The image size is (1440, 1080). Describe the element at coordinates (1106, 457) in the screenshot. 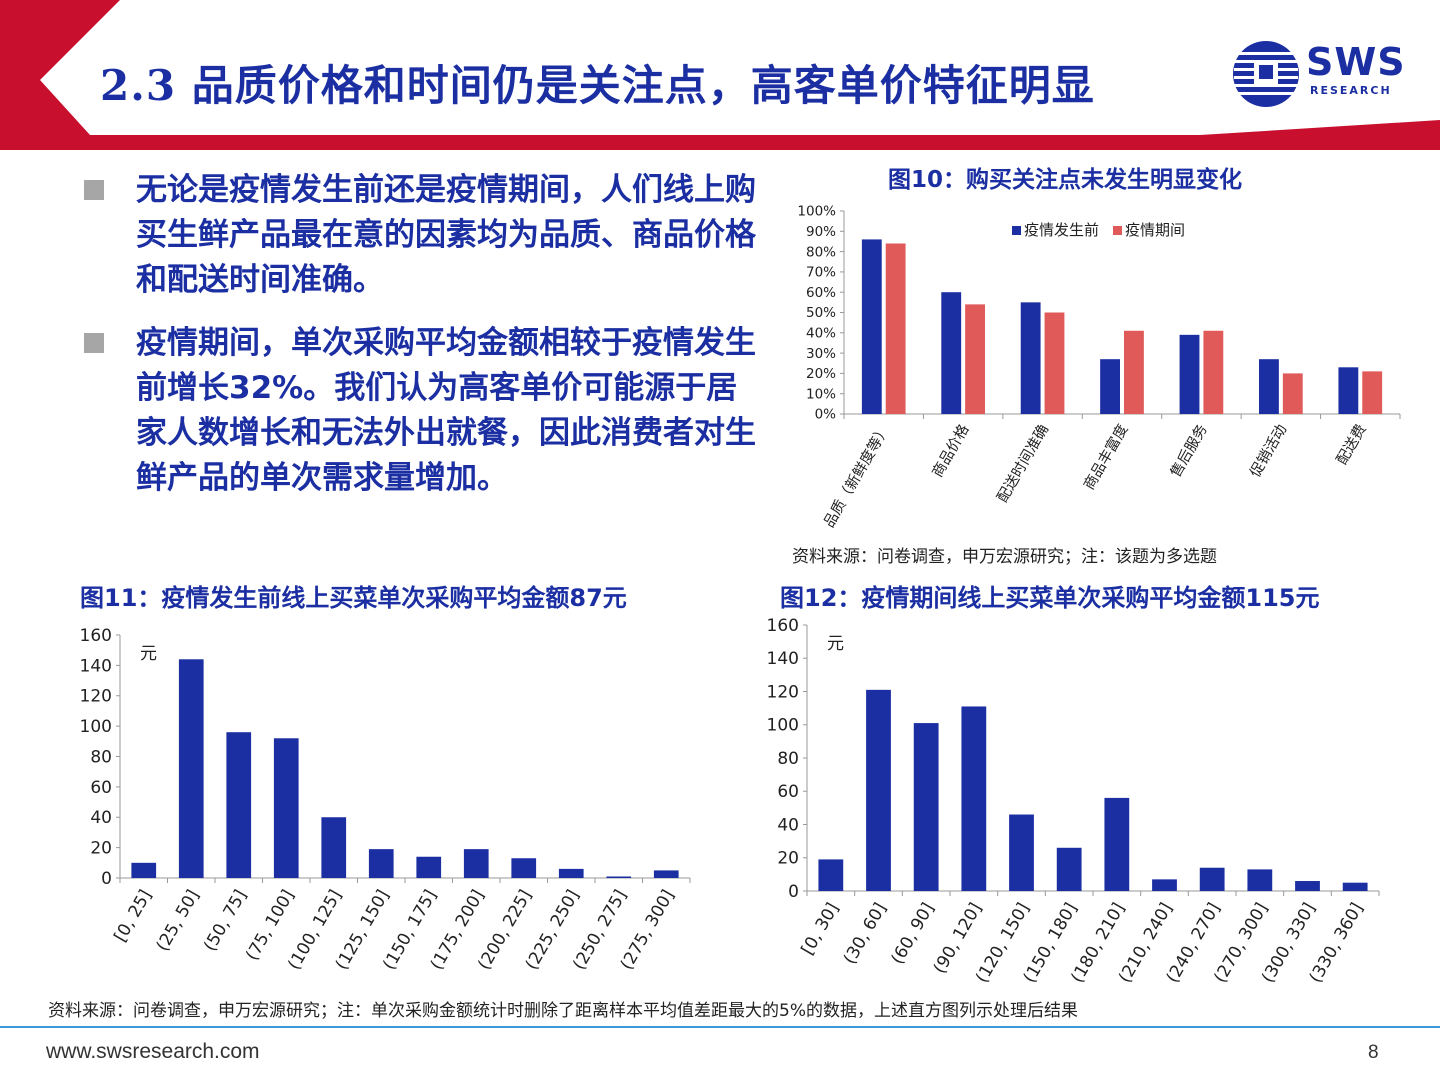

I see `x-category-label: 商品丰富度` at that location.